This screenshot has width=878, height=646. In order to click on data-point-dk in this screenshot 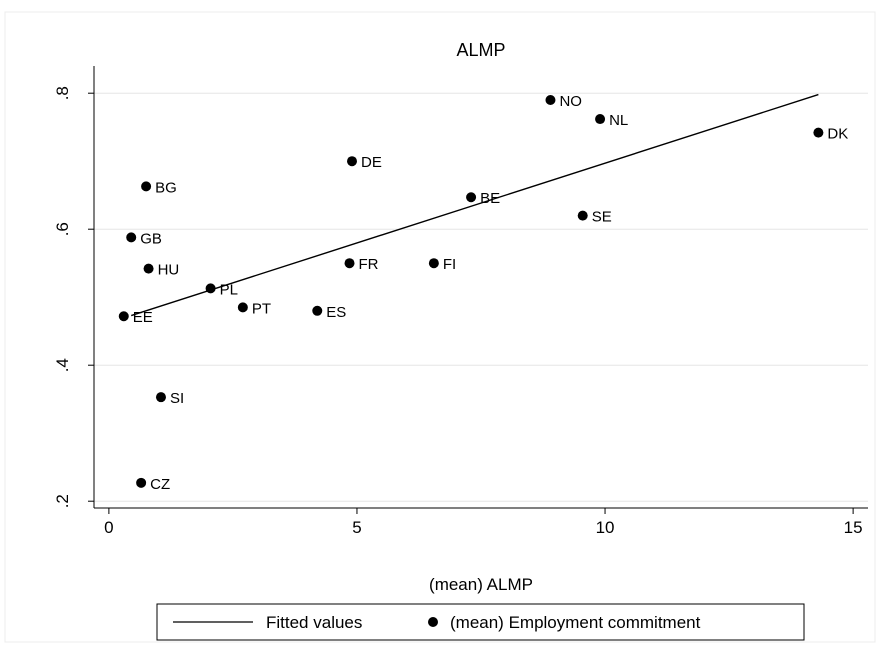, I will do `click(818, 132)`.